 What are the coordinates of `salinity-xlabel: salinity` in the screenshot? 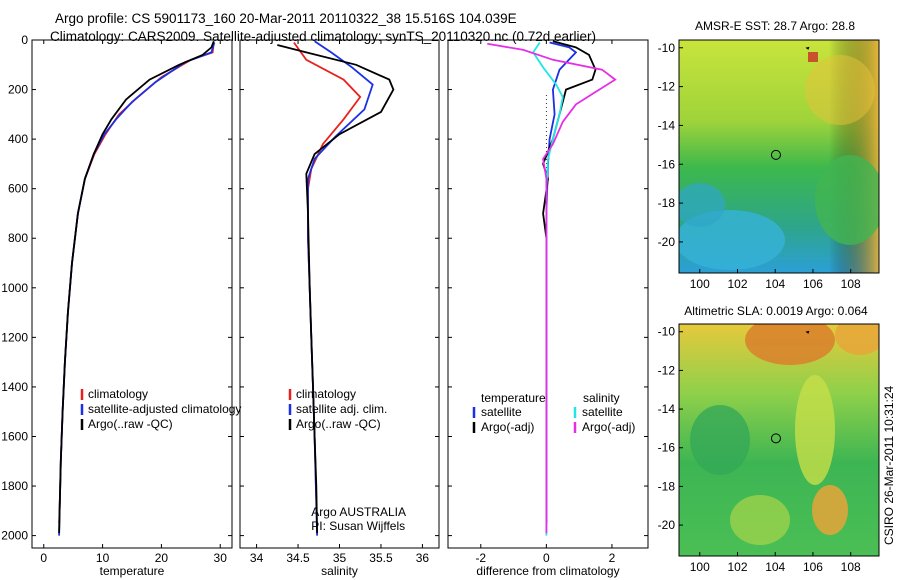 It's located at (339, 571).